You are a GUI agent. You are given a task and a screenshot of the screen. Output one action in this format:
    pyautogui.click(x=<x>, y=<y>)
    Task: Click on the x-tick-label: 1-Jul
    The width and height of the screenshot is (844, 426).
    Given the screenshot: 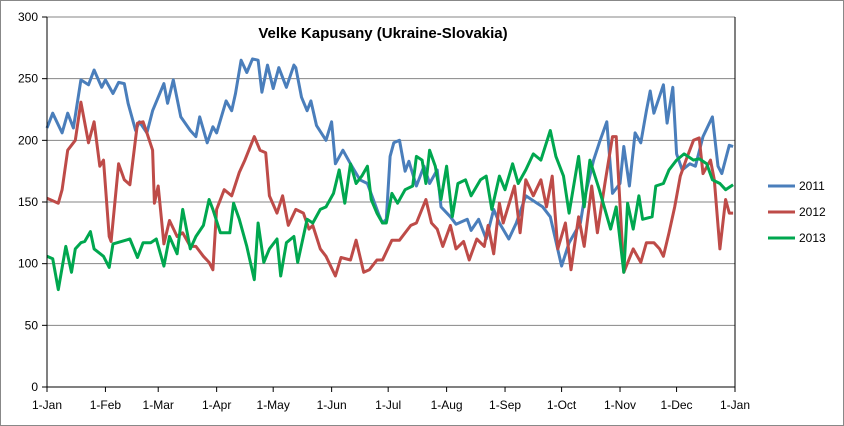 What is the action you would take?
    pyautogui.click(x=388, y=405)
    